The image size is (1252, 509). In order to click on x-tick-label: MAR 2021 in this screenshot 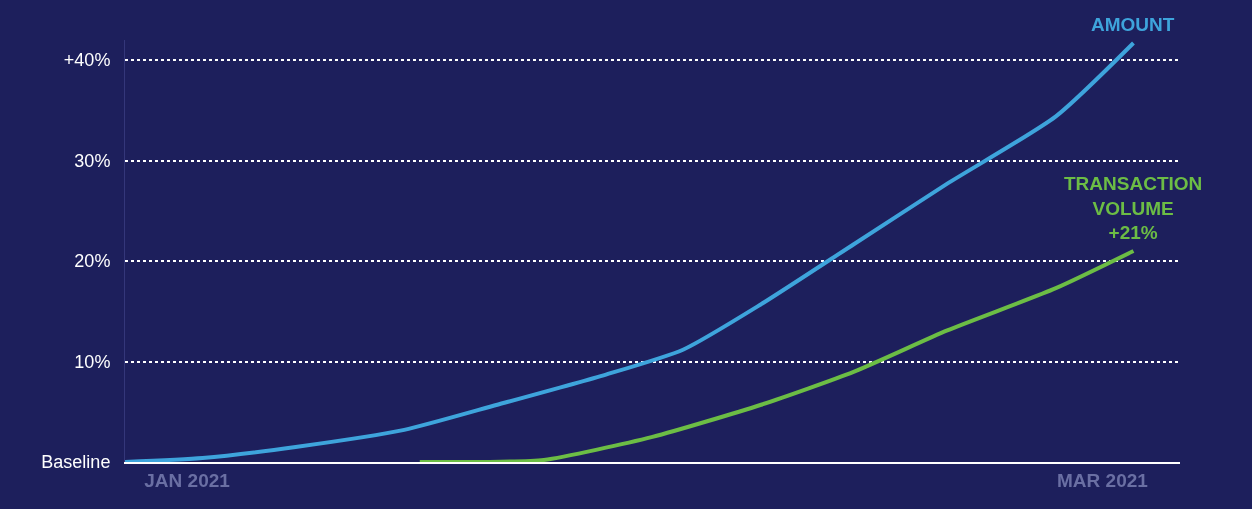, I will do `click(1103, 480)`.